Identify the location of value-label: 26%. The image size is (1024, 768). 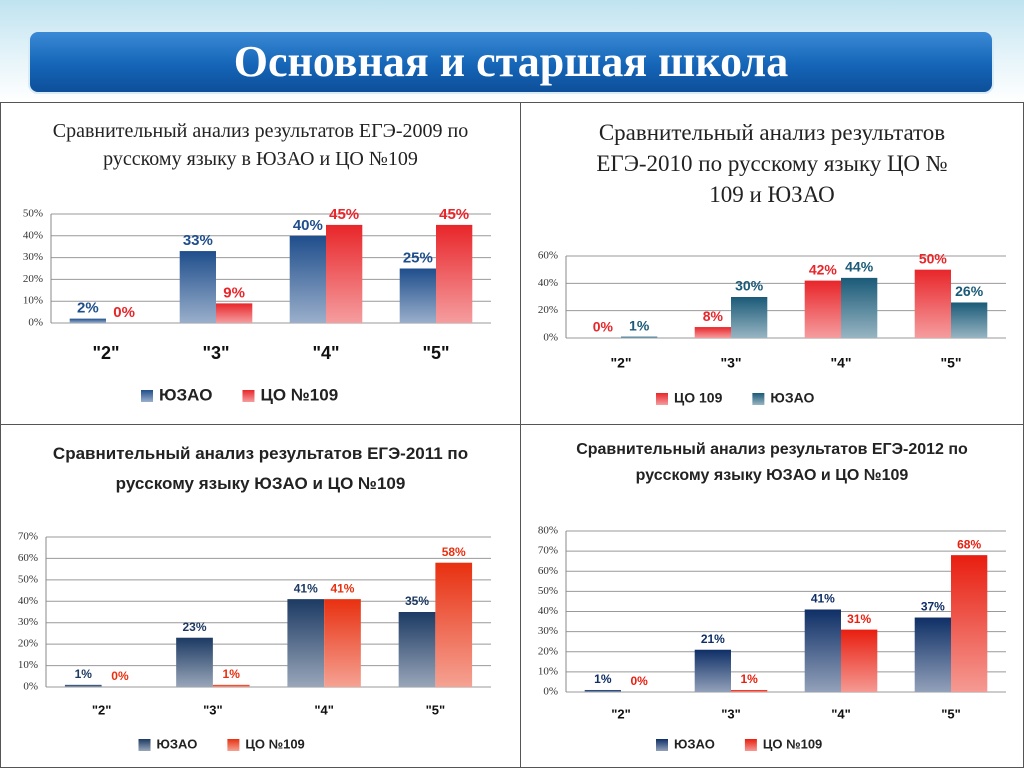
(969, 291).